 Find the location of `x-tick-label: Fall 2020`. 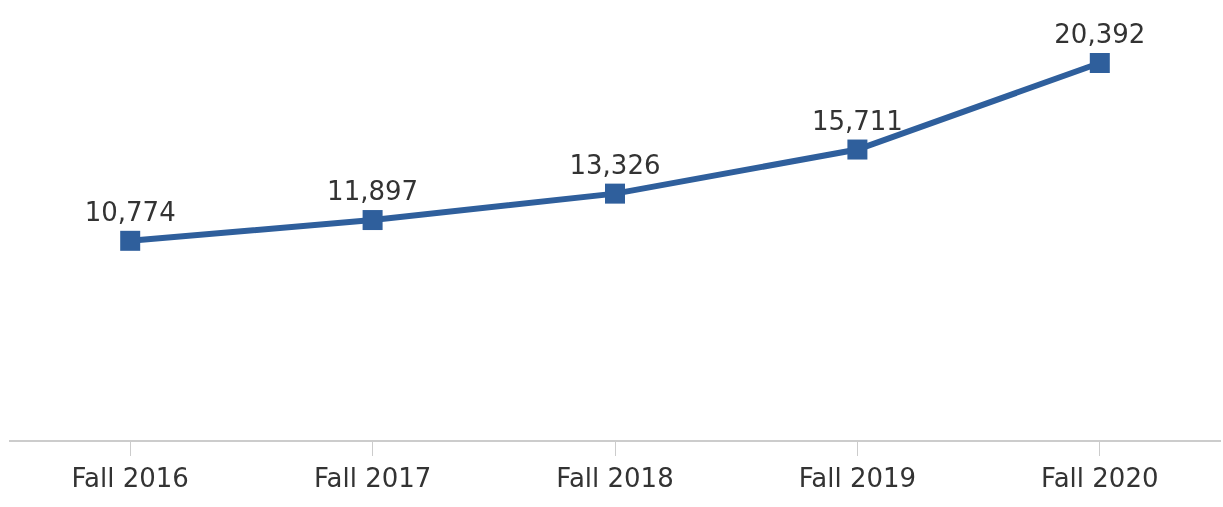

x-tick-label: Fall 2020 is located at coordinates (1100, 478).